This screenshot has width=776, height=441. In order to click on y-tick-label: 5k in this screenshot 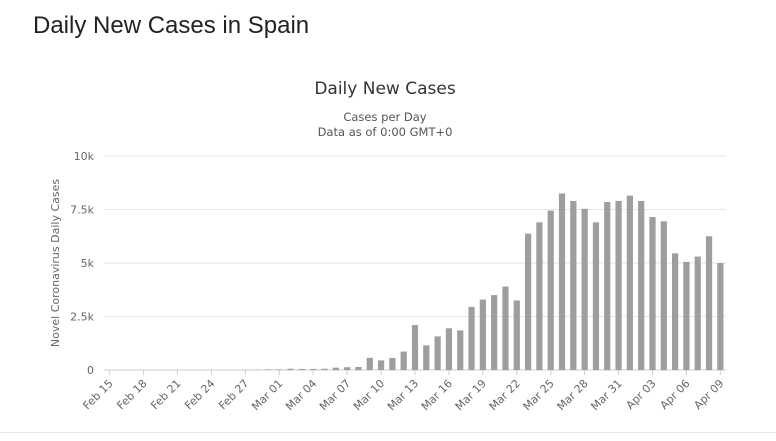, I will do `click(88, 263)`.